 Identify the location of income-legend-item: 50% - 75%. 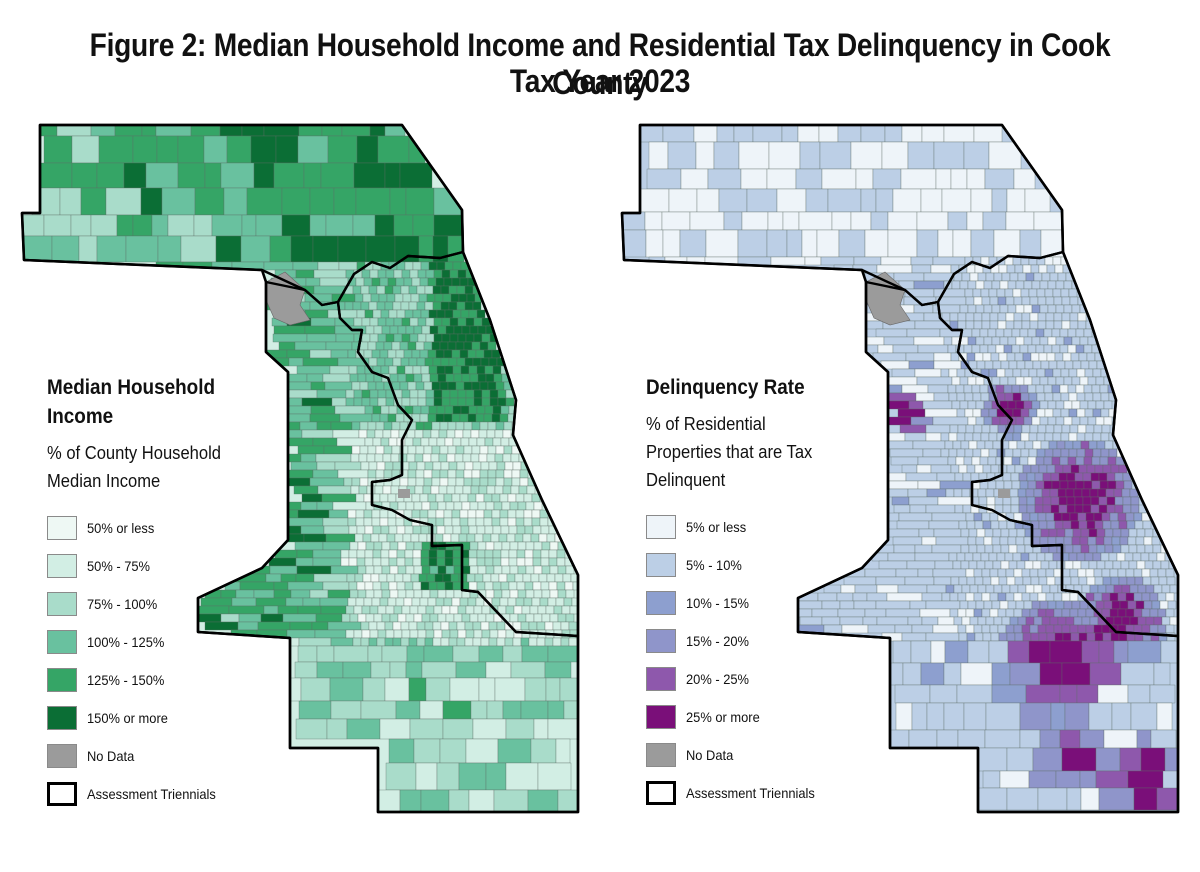
(141, 566).